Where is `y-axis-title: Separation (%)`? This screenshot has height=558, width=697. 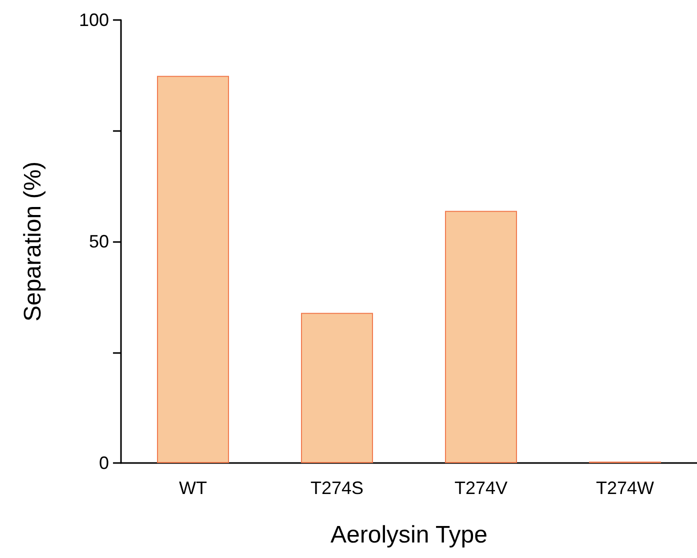 y-axis-title: Separation (%) is located at coordinates (33, 241).